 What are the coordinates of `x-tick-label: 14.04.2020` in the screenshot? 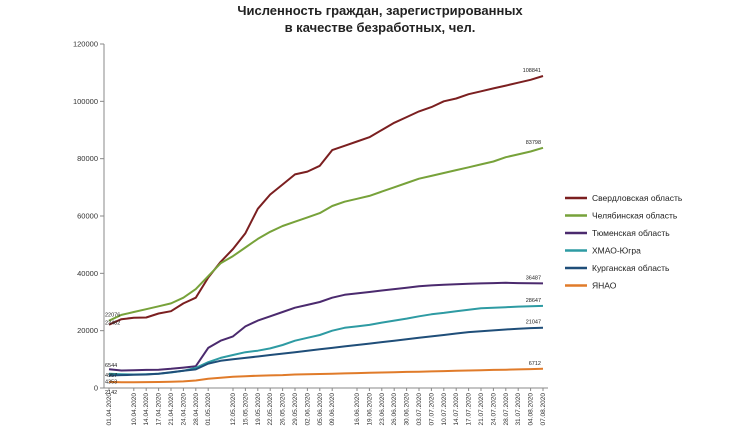 It's located at (146, 409).